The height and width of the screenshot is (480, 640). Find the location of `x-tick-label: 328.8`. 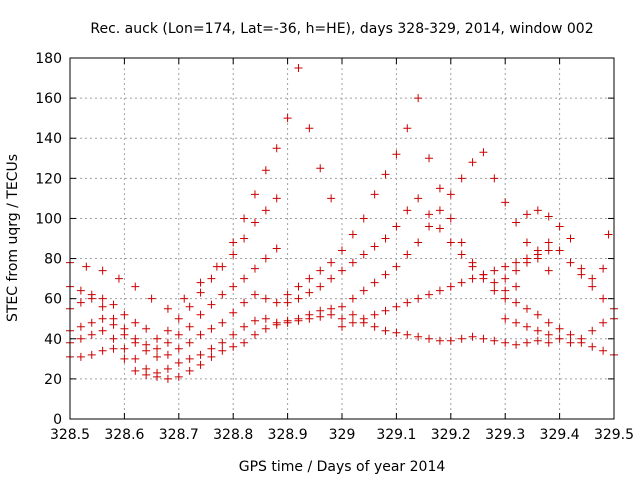

x-tick-label: 328.8 is located at coordinates (233, 435).